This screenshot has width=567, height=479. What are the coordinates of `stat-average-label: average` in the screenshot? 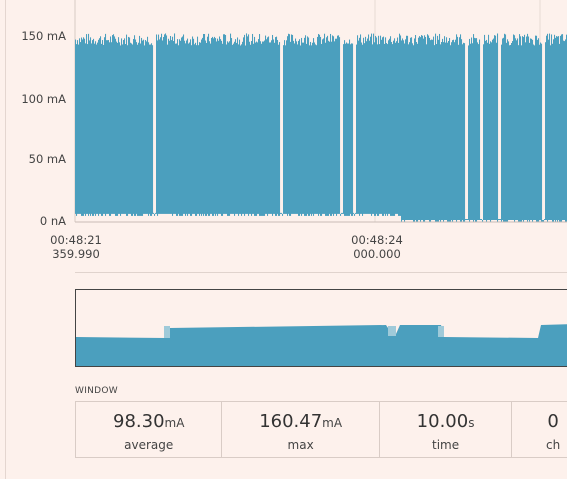 It's located at (149, 445).